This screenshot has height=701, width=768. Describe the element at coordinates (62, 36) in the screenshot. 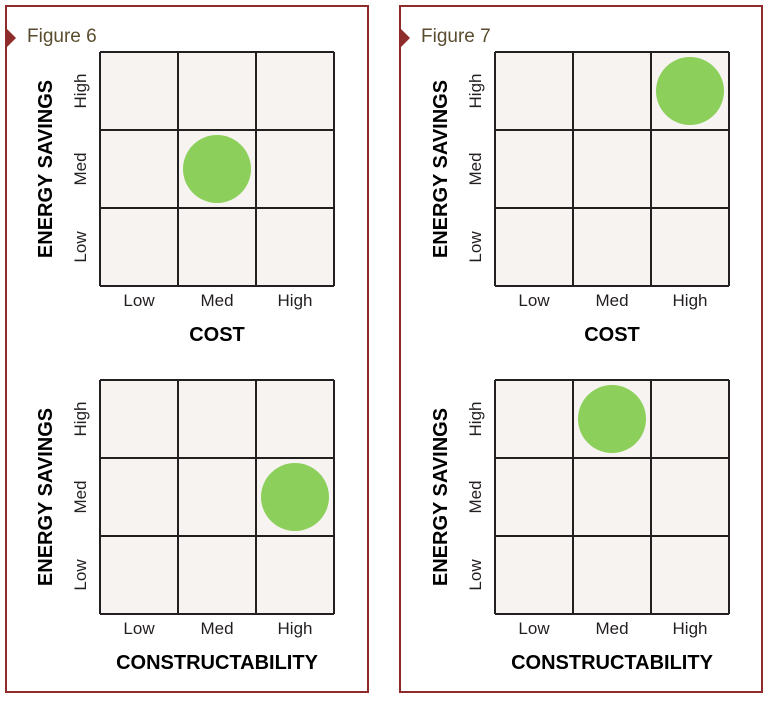

I see `figure-title: Figure 6` at that location.